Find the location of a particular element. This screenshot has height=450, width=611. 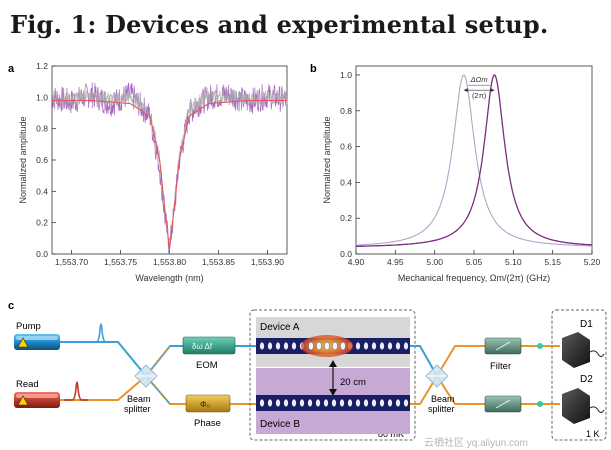

panel-a-x-tick-label: 1,553.85 is located at coordinates (218, 262).